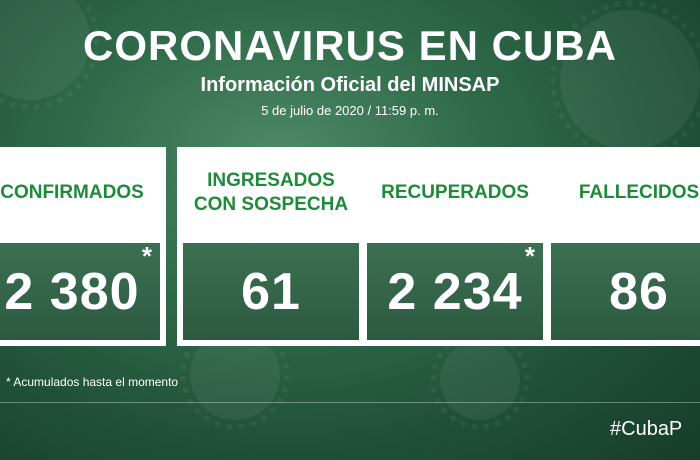 This screenshot has width=700, height=460. What do you see at coordinates (92, 382) in the screenshot?
I see `footnote: * Acumulados hasta el momento` at bounding box center [92, 382].